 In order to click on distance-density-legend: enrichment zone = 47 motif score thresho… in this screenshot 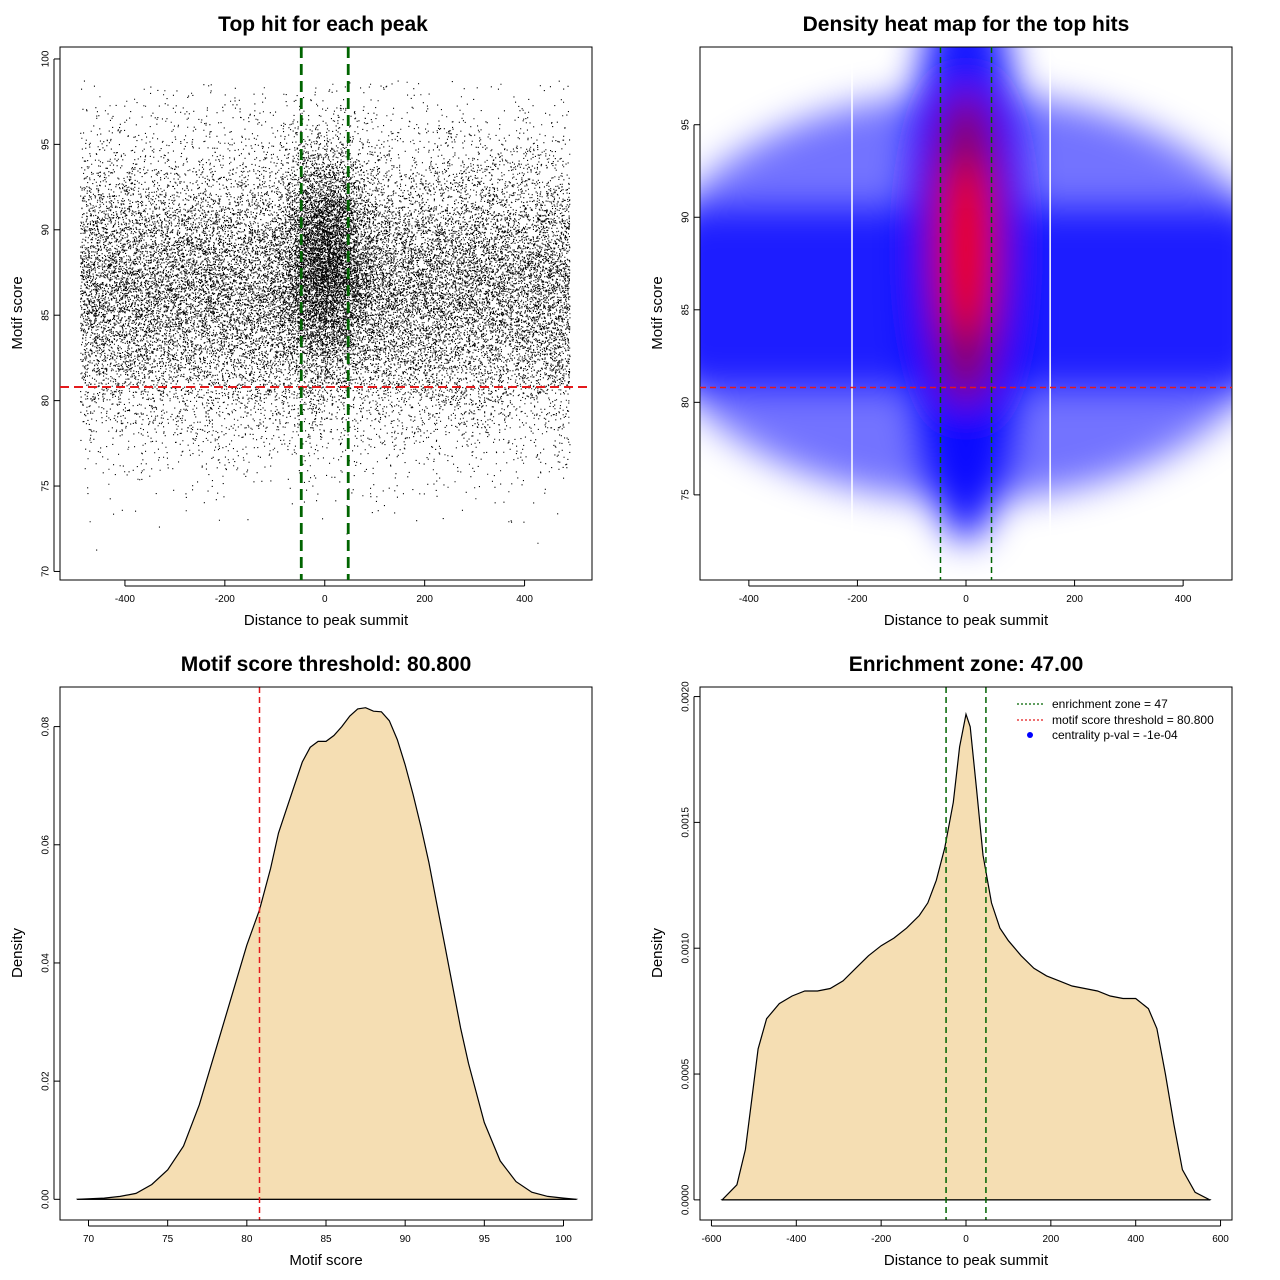, I will do `click(1115, 719)`.